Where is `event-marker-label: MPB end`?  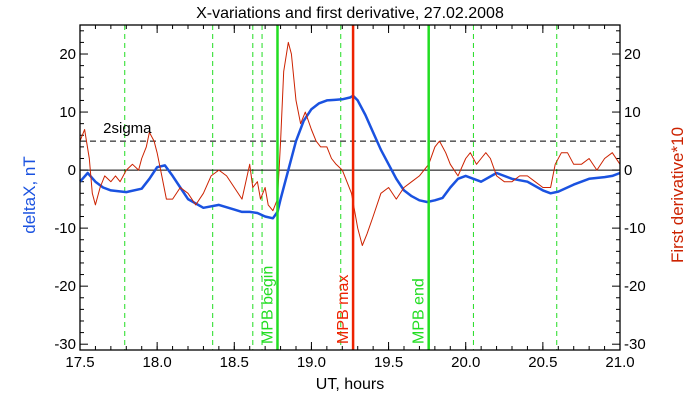 event-marker-label: MPB end is located at coordinates (419, 311).